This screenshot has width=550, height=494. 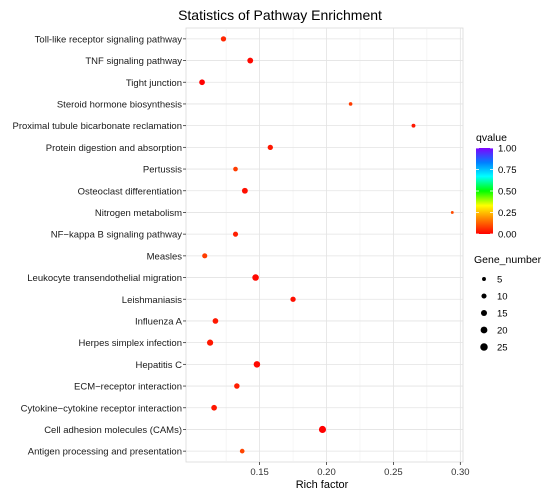 What do you see at coordinates (128, 387) in the screenshot?
I see `pathway-label: ECM−receptor interaction` at bounding box center [128, 387].